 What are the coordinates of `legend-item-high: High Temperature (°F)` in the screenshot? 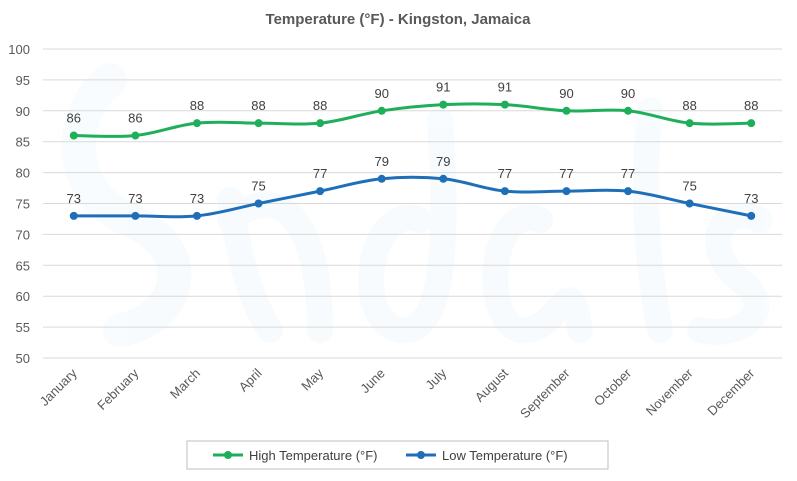 It's located at (295, 455).